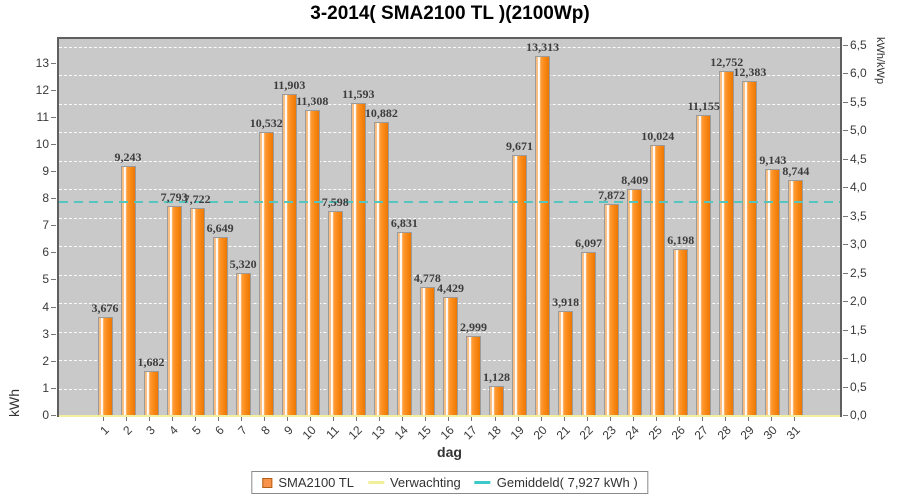 The image size is (900, 500). I want to click on right-tick-label: 1,0, so click(858, 358).